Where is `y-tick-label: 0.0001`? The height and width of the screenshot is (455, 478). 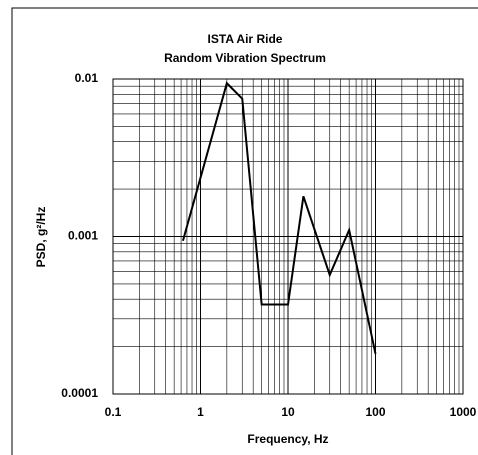
y-tick-label: 0.0001 is located at coordinates (79, 393).